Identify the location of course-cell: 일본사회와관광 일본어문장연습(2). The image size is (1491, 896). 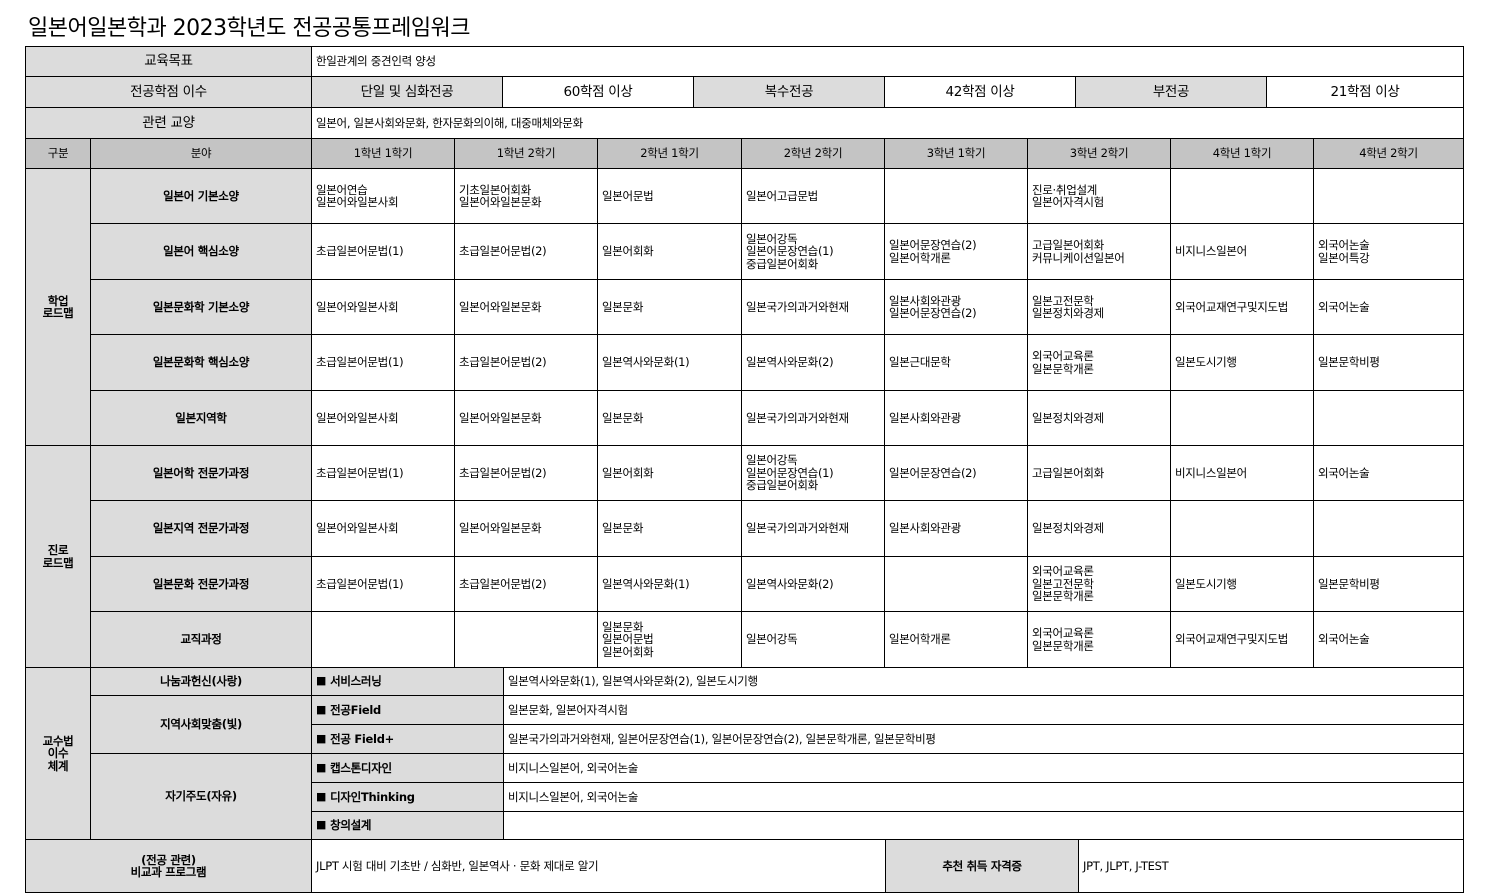
(956, 307).